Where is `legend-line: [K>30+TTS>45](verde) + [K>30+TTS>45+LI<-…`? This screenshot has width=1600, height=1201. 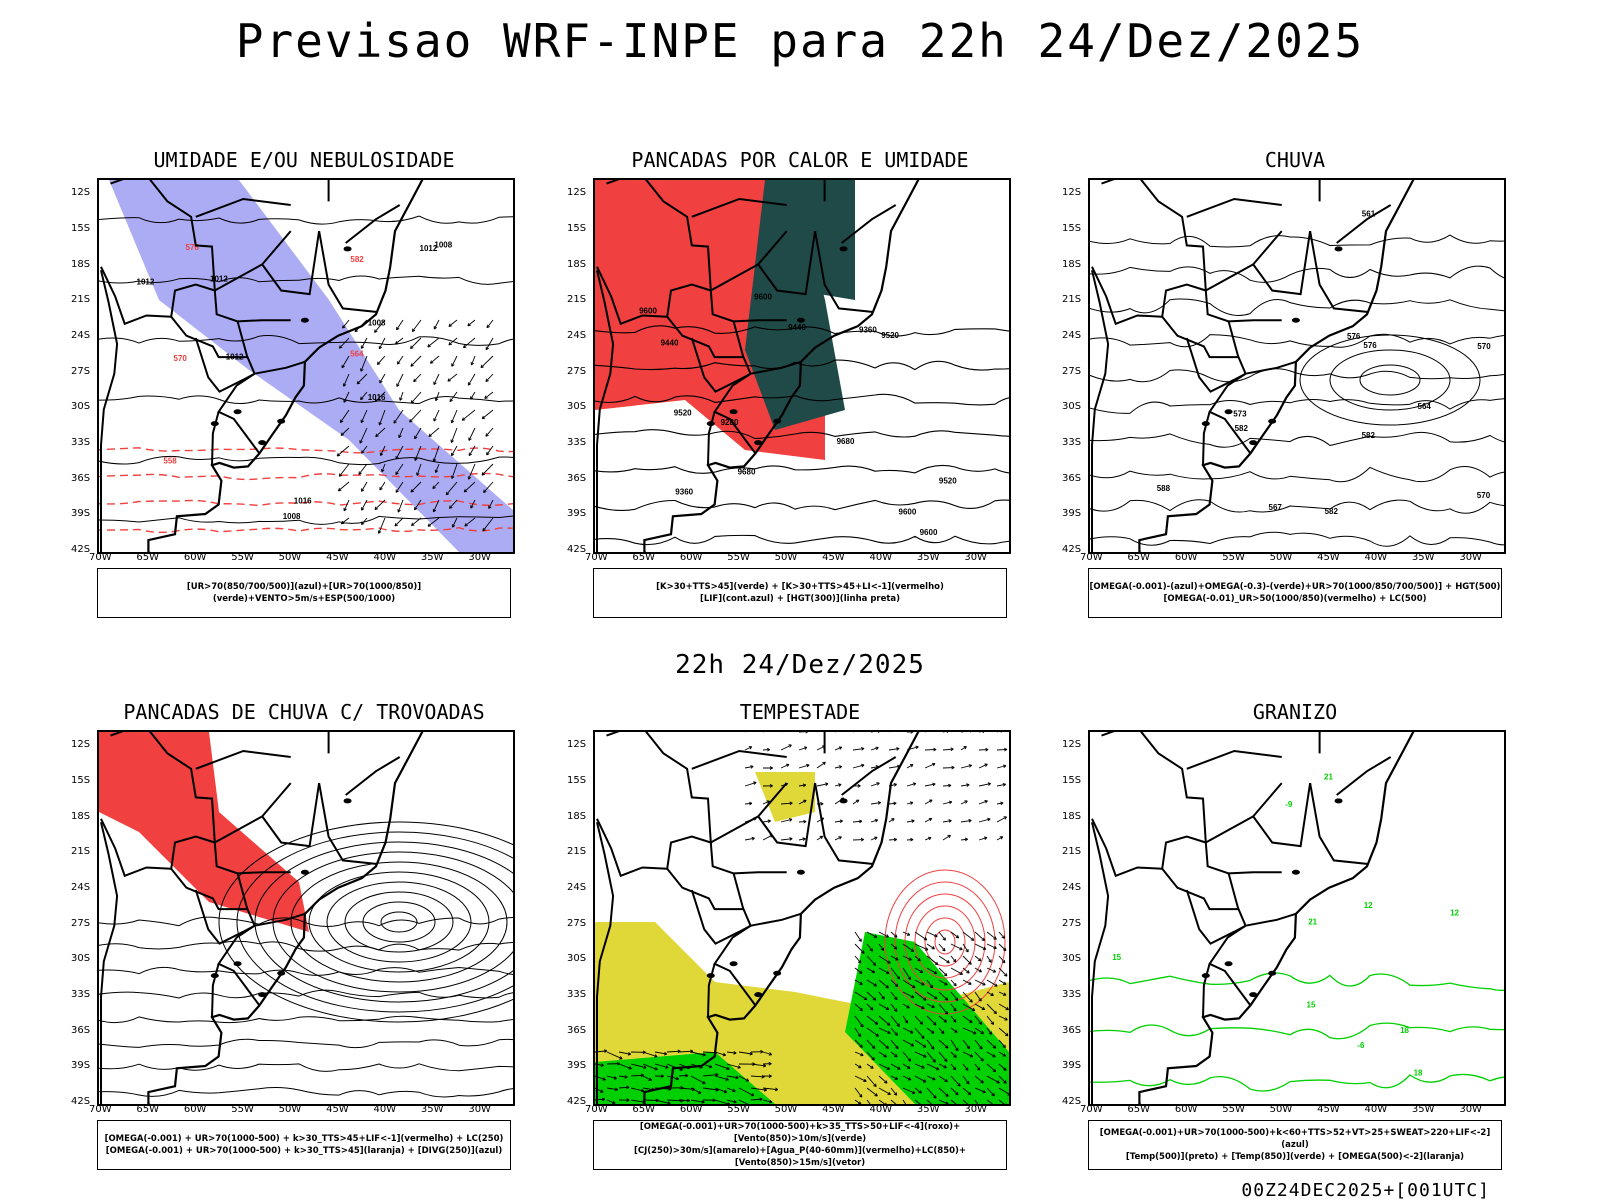
legend-line: [K>30+TTS>45](verde) + [K>30+TTS>45+LI<-… is located at coordinates (800, 587).